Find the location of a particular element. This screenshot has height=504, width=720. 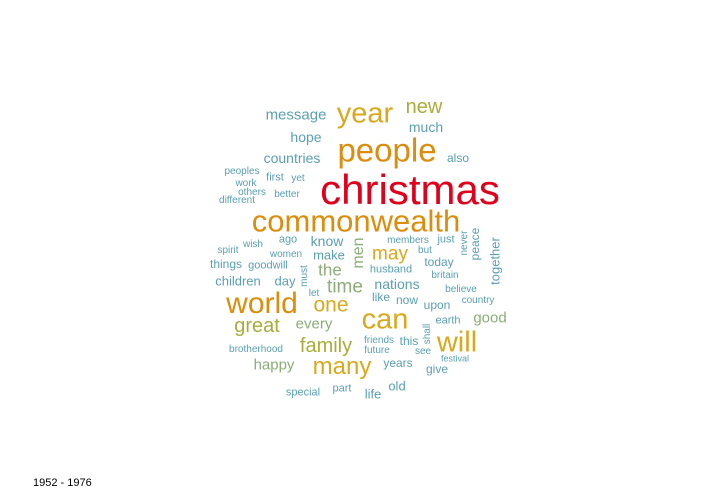

cloud-word: wish is located at coordinates (253, 244).